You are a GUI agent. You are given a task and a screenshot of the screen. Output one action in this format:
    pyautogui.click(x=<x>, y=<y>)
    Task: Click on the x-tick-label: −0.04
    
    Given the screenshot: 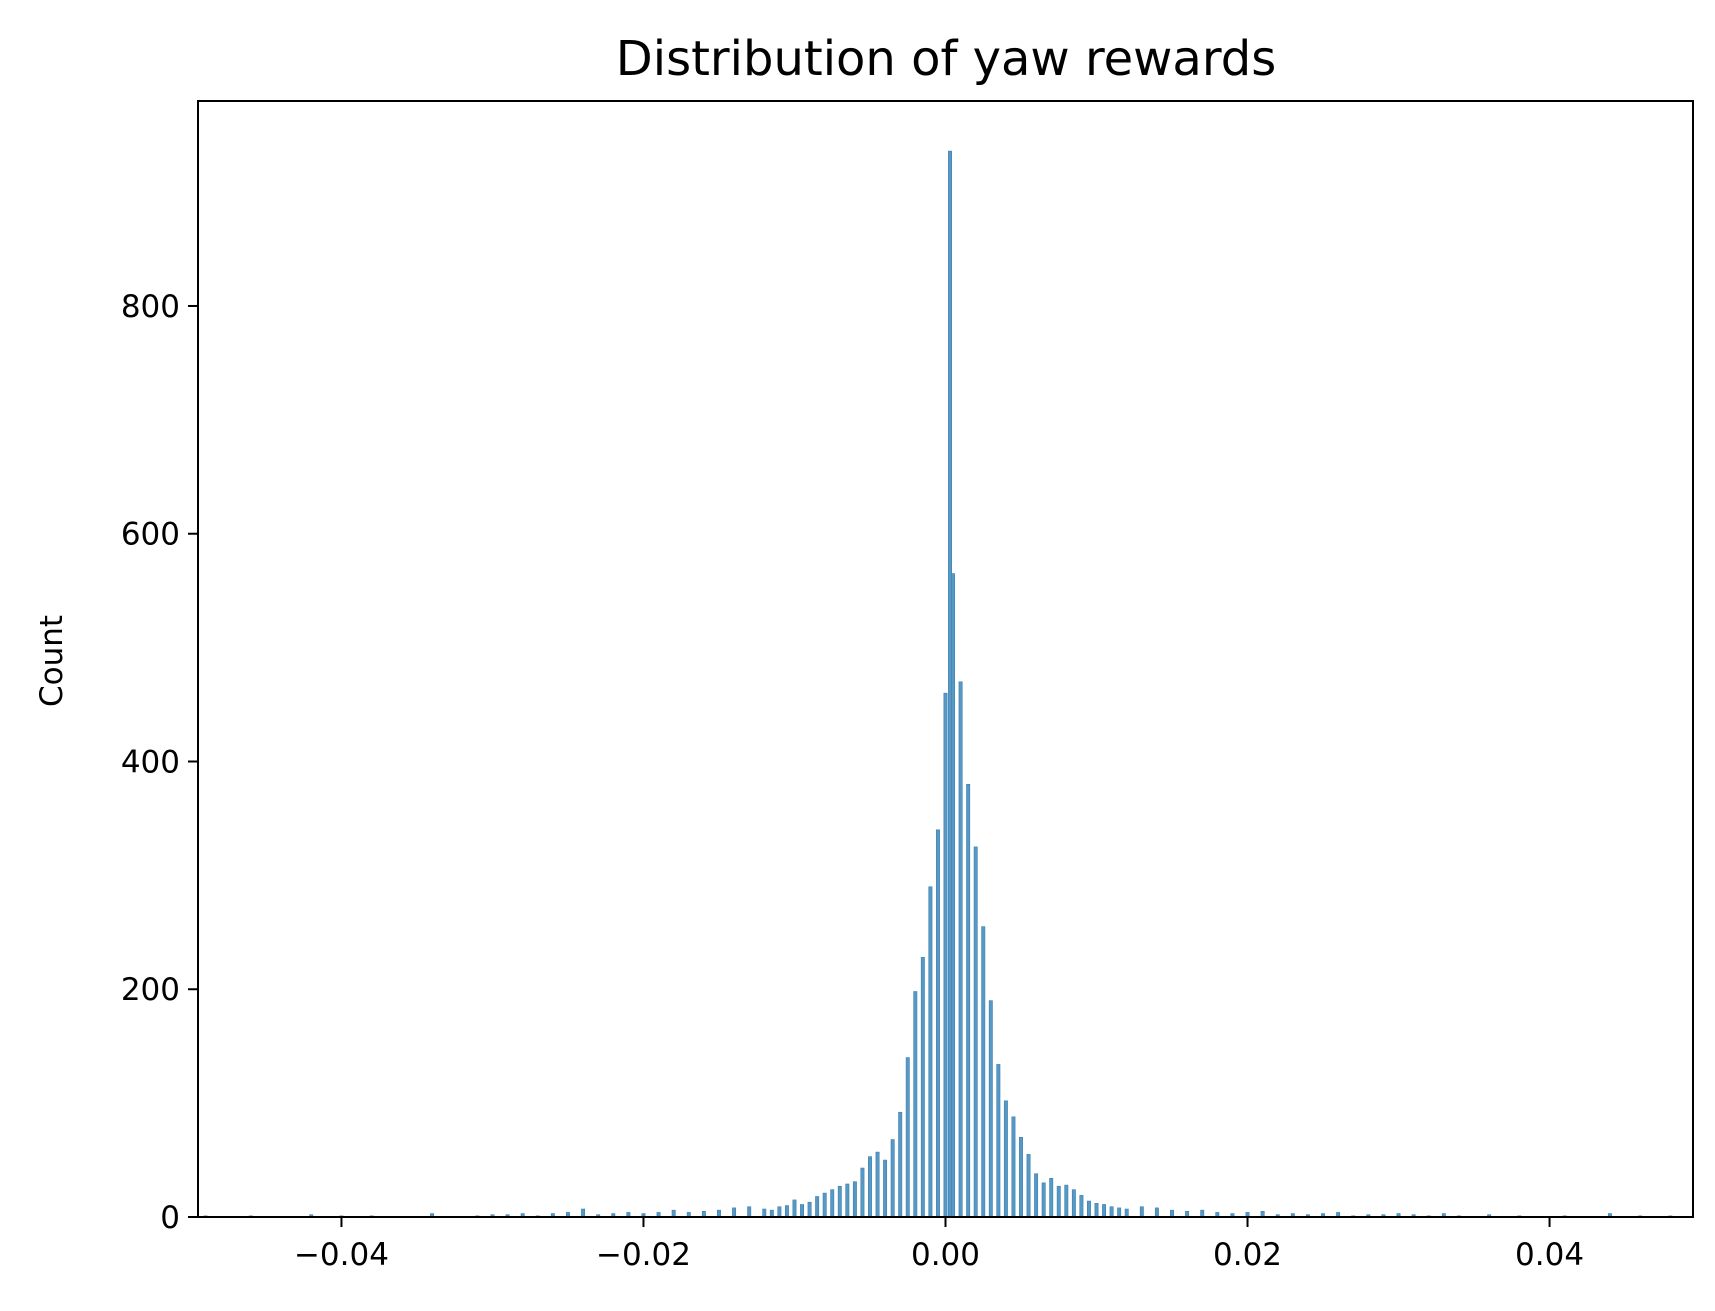 What is the action you would take?
    pyautogui.click(x=341, y=1255)
    